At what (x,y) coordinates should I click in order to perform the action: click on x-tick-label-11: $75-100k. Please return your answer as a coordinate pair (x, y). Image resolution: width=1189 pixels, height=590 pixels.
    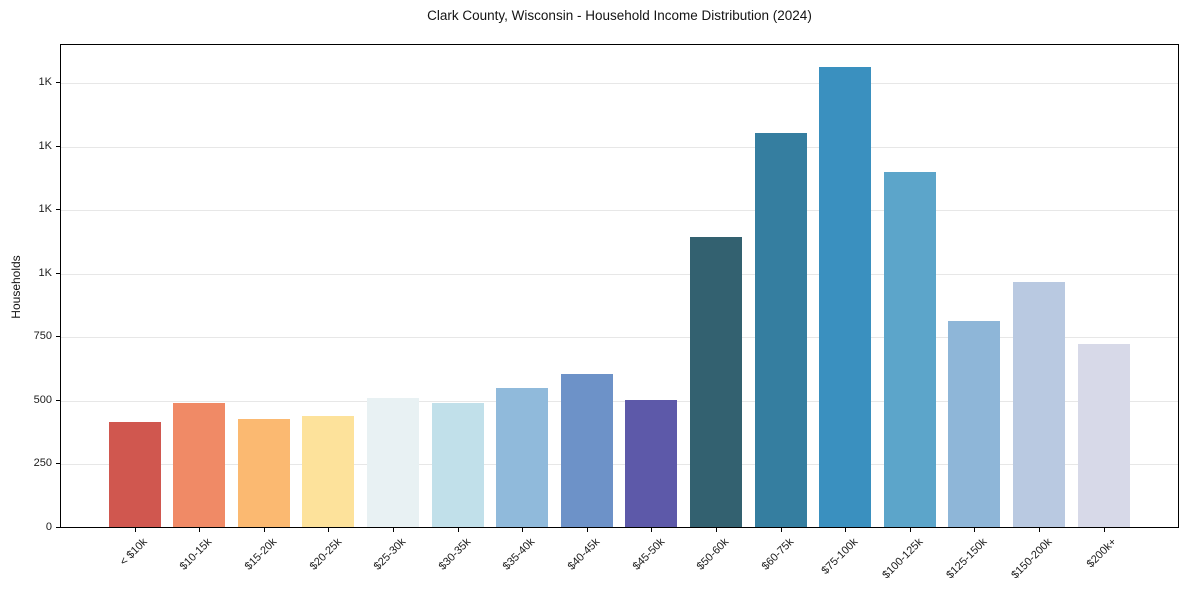
    Looking at the image, I should click on (840, 556).